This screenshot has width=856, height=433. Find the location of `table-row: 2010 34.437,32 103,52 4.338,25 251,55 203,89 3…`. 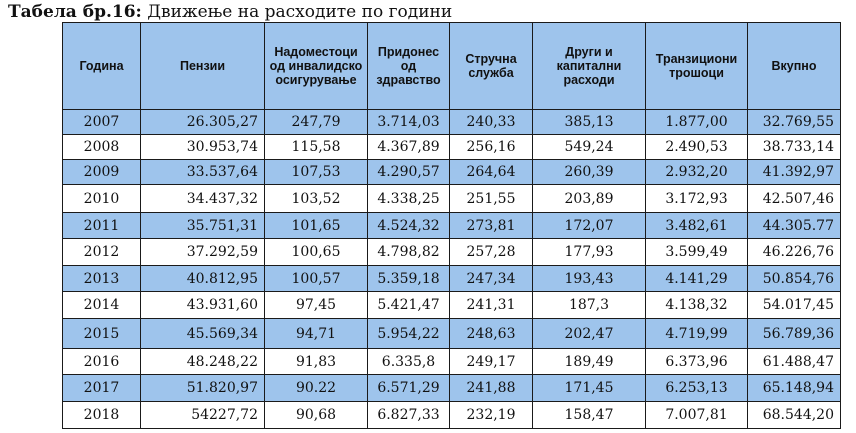

table-row: 2010 34.437,32 103,52 4.338,25 251,55 203,89 3… is located at coordinates (451, 198).